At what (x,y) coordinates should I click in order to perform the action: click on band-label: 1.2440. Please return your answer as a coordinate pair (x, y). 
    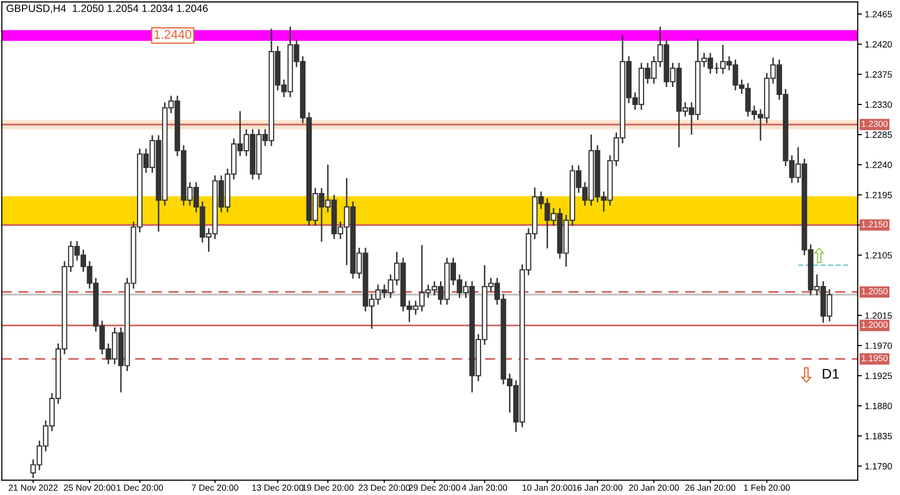
    Looking at the image, I should click on (173, 34).